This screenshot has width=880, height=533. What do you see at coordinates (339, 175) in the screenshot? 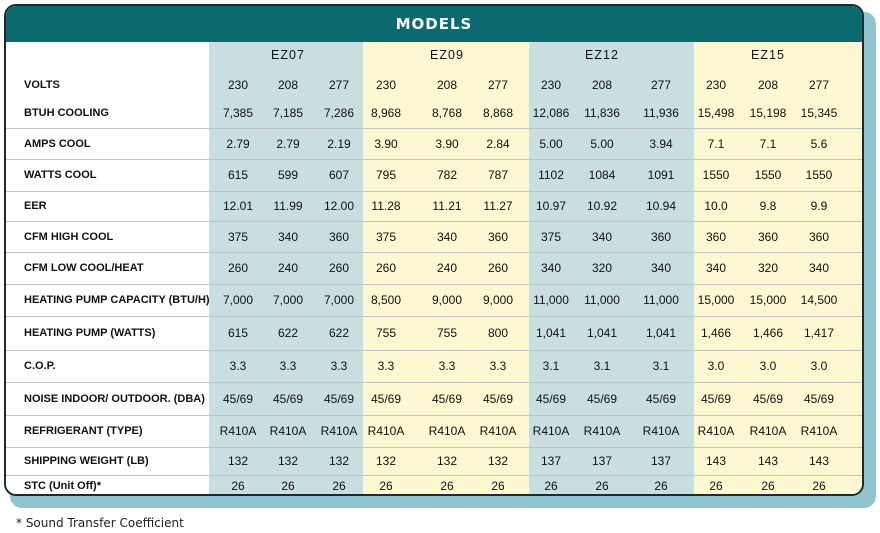
I see `table-cell: 607` at bounding box center [339, 175].